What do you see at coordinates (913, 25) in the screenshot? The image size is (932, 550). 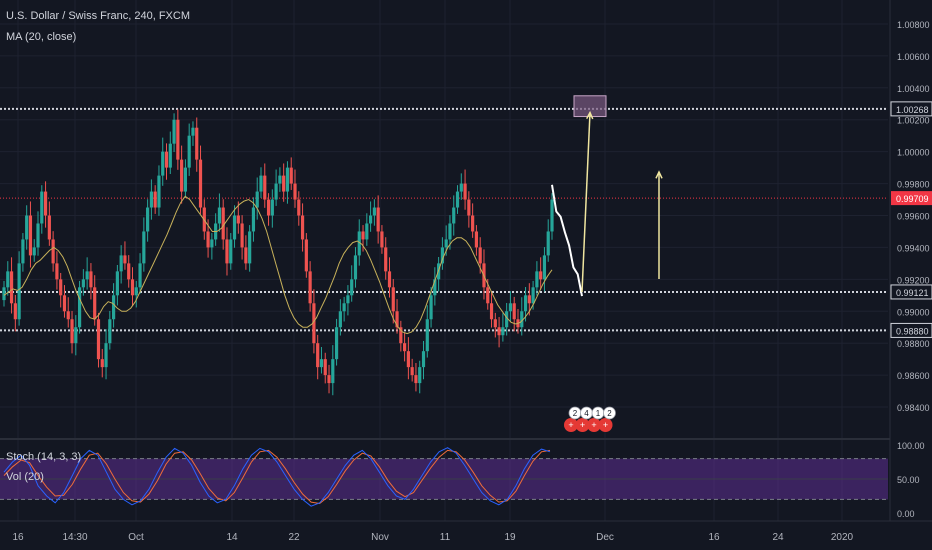 I see `price-tick-label: 1.00800` at bounding box center [913, 25].